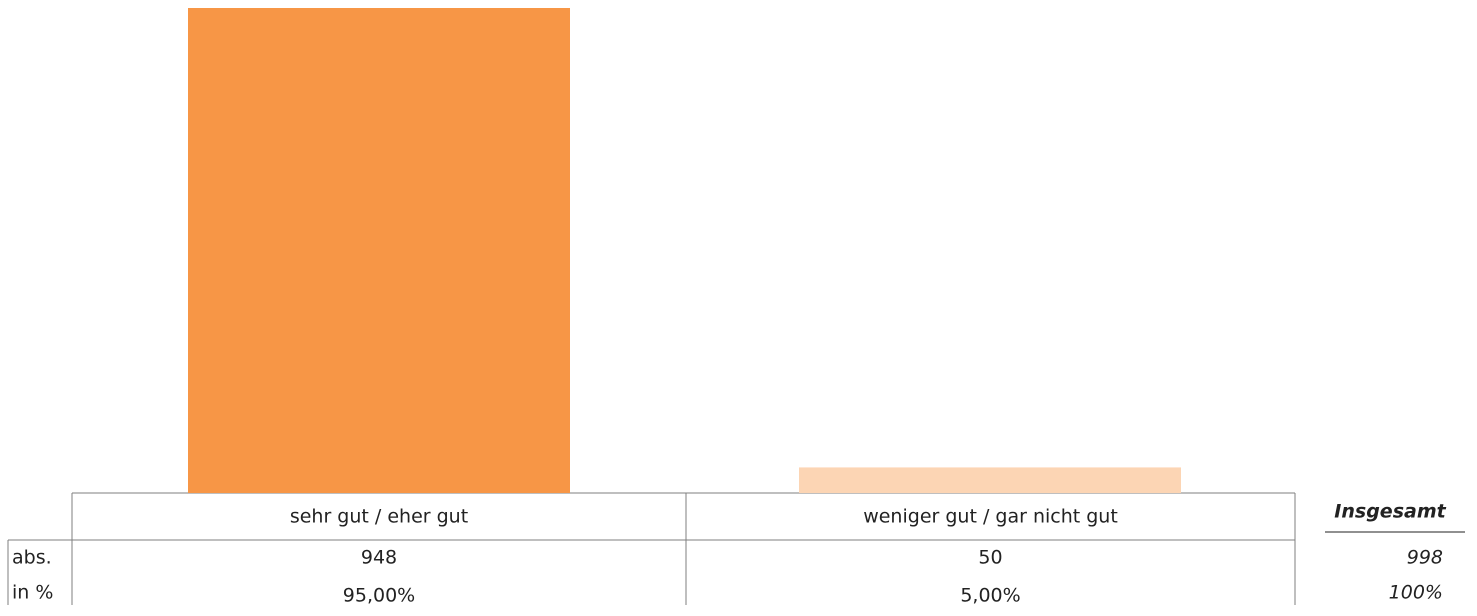 The width and height of the screenshot is (1477, 616). Describe the element at coordinates (32, 593) in the screenshot. I see `row-label: in %` at that location.